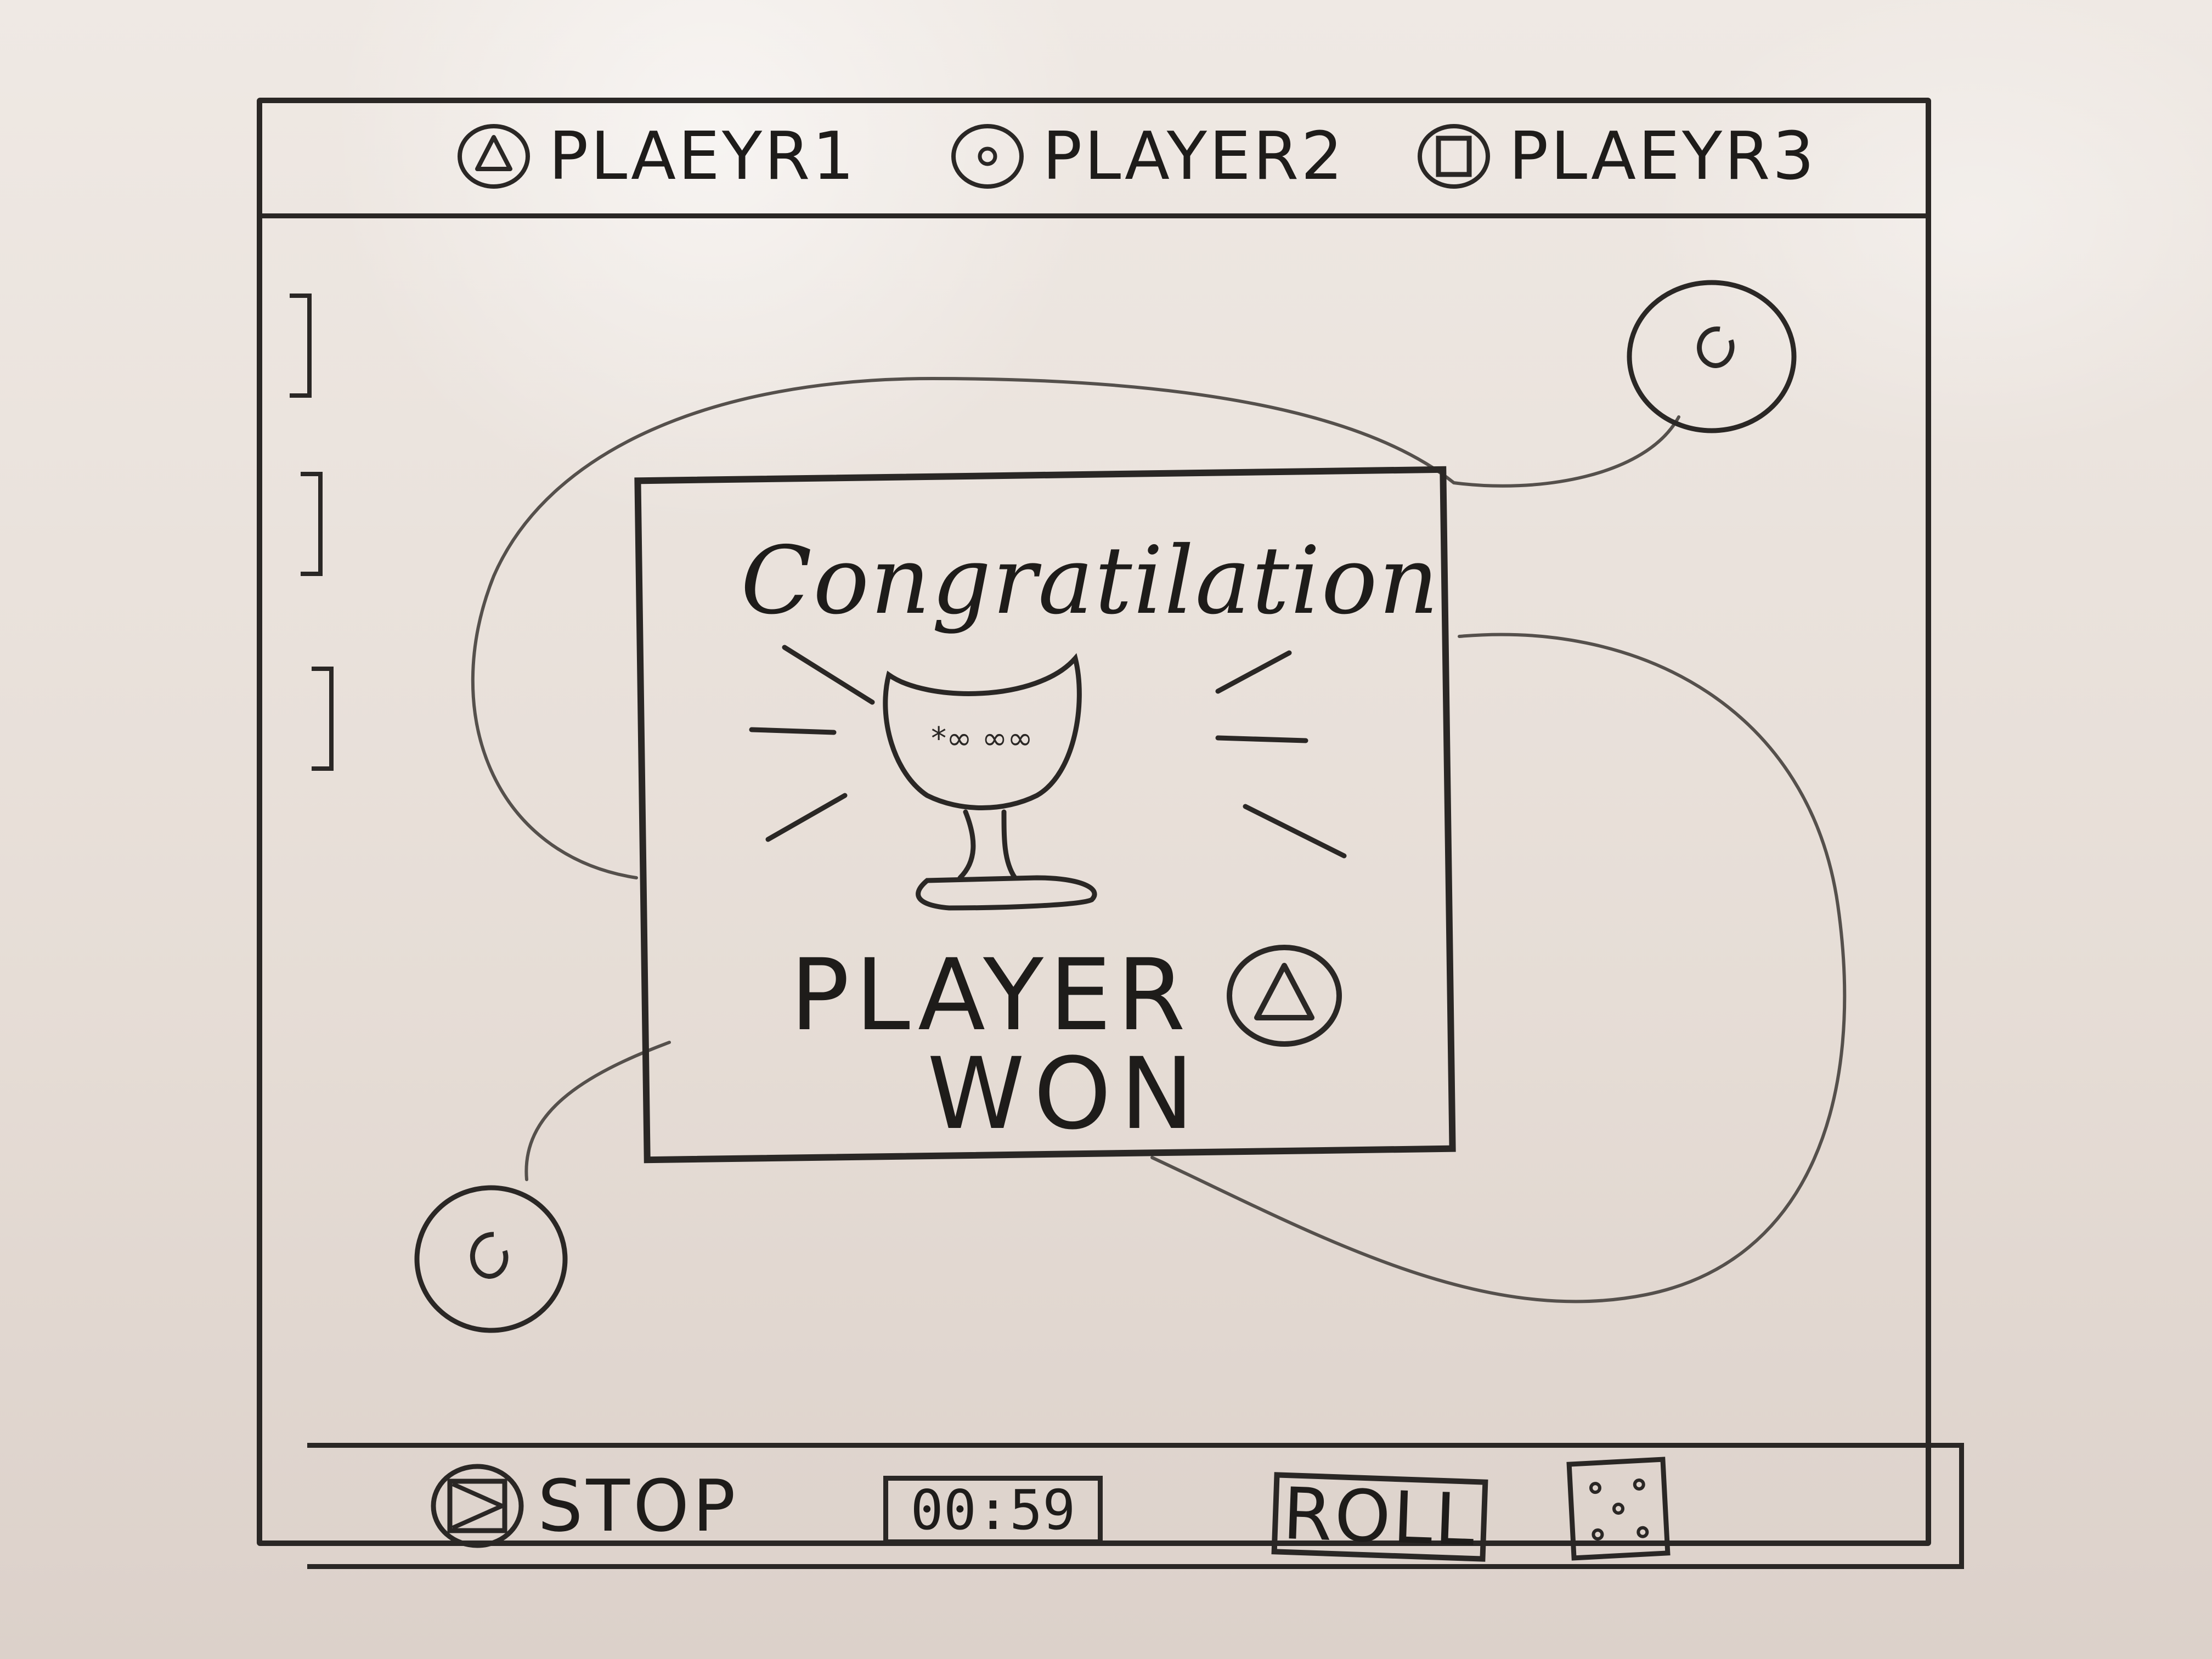 Image resolution: width=2212 pixels, height=1659 pixels. I want to click on winner-line: PLAYER, so click(1067, 995).